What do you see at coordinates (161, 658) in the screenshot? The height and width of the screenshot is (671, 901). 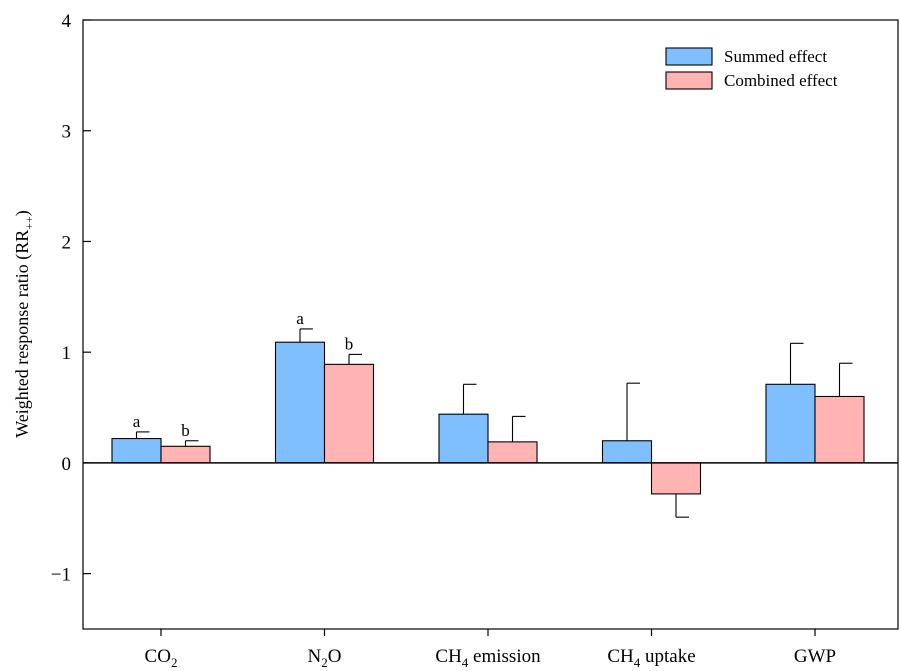 I see `x-category-label: CO2` at bounding box center [161, 658].